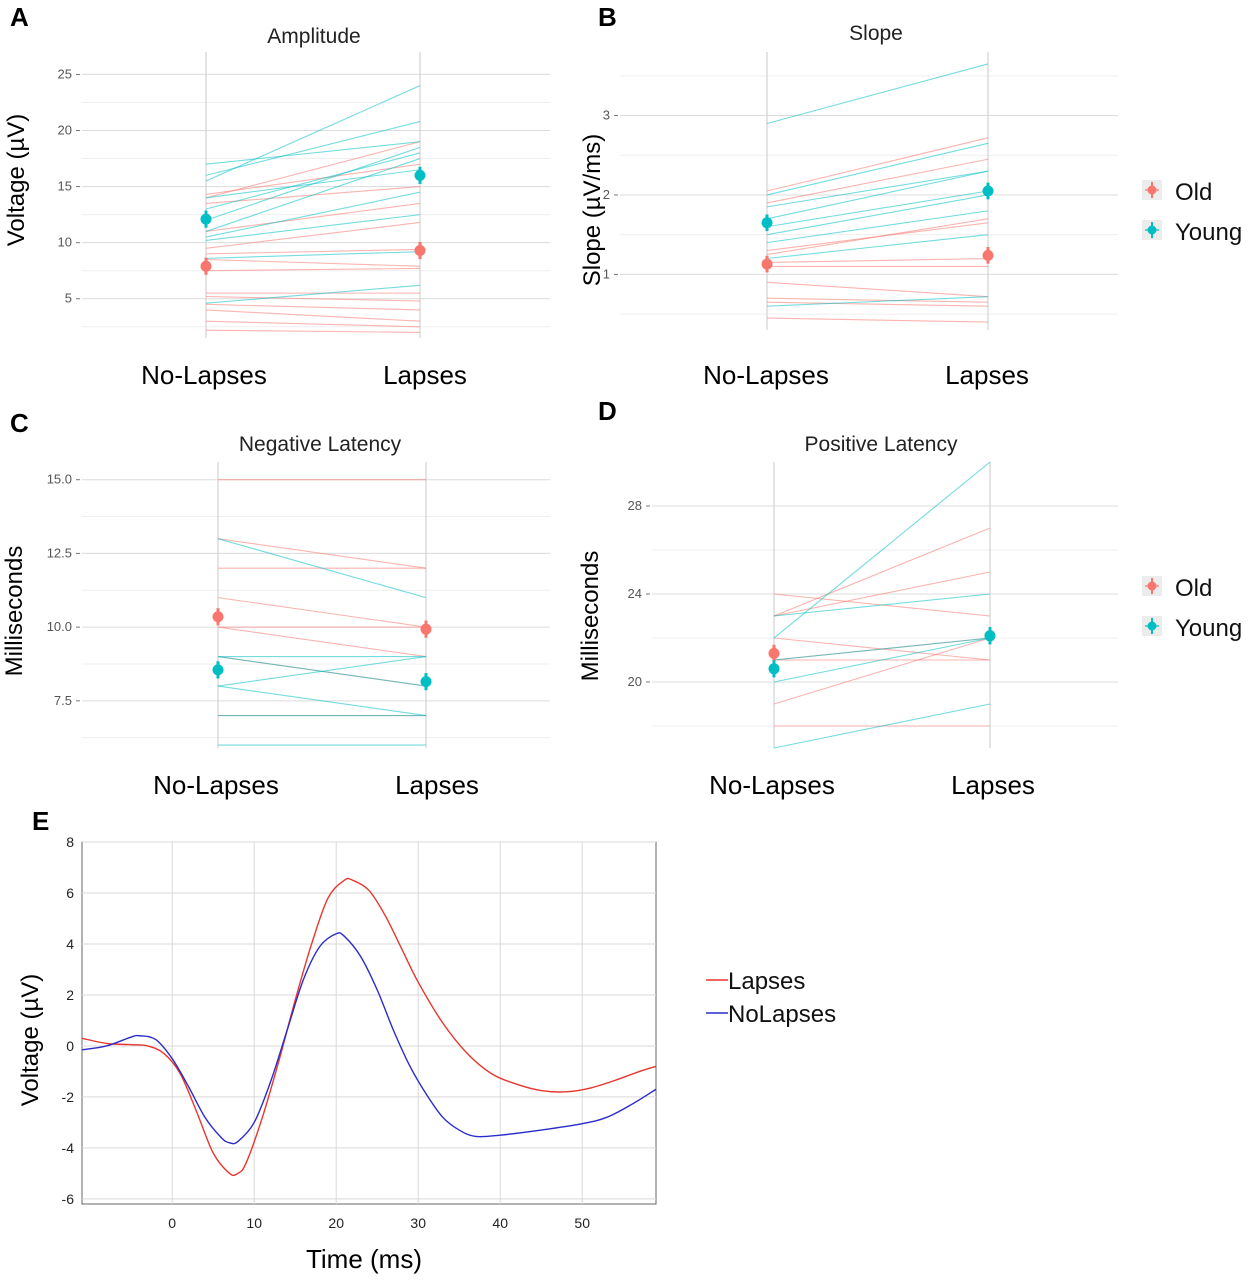  What do you see at coordinates (606, 194) in the screenshot?
I see `panel-b-y-tick-label: 2` at bounding box center [606, 194].